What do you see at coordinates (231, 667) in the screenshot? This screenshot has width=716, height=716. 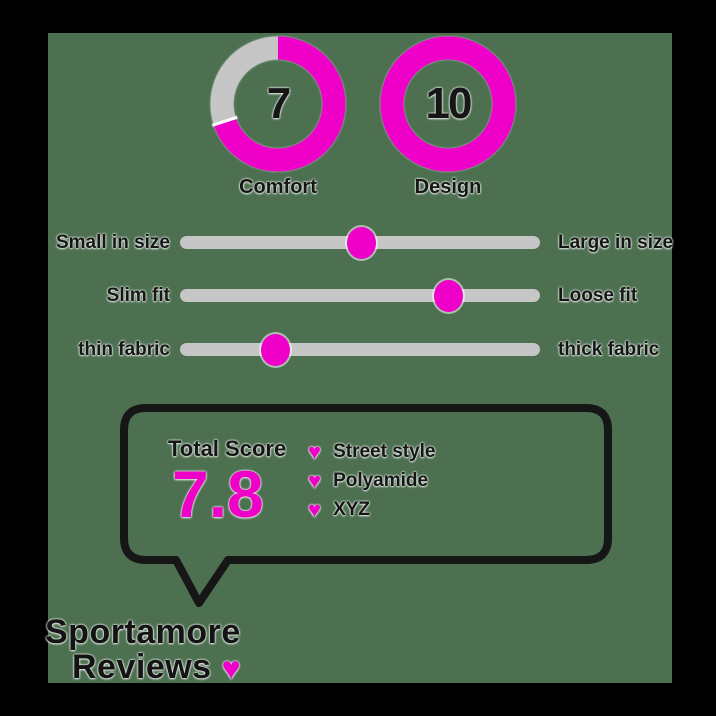 I see `brand-heart-icon: ♥` at bounding box center [231, 667].